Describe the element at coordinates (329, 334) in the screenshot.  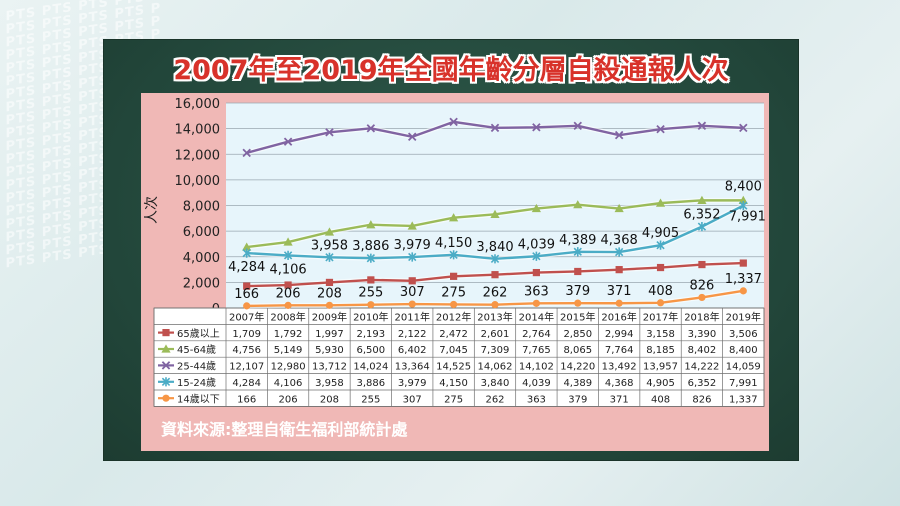
I see `table-cell-value: 1,997` at that location.